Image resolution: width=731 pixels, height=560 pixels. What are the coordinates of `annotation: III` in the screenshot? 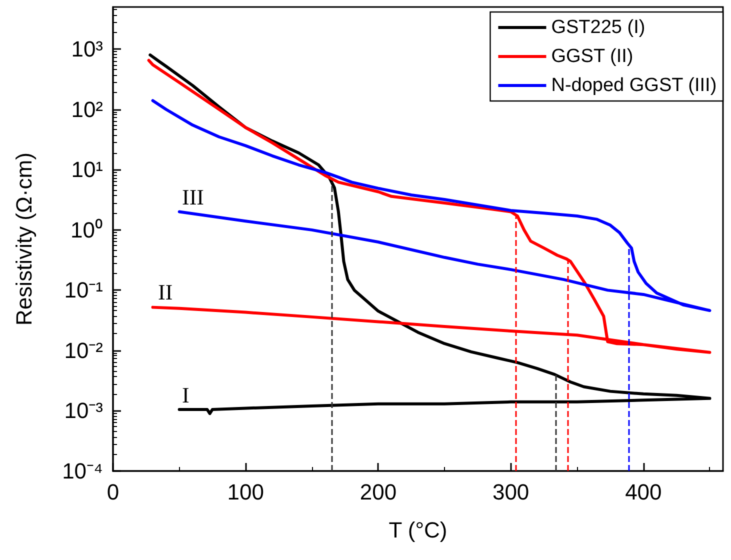 It's located at (193, 197).